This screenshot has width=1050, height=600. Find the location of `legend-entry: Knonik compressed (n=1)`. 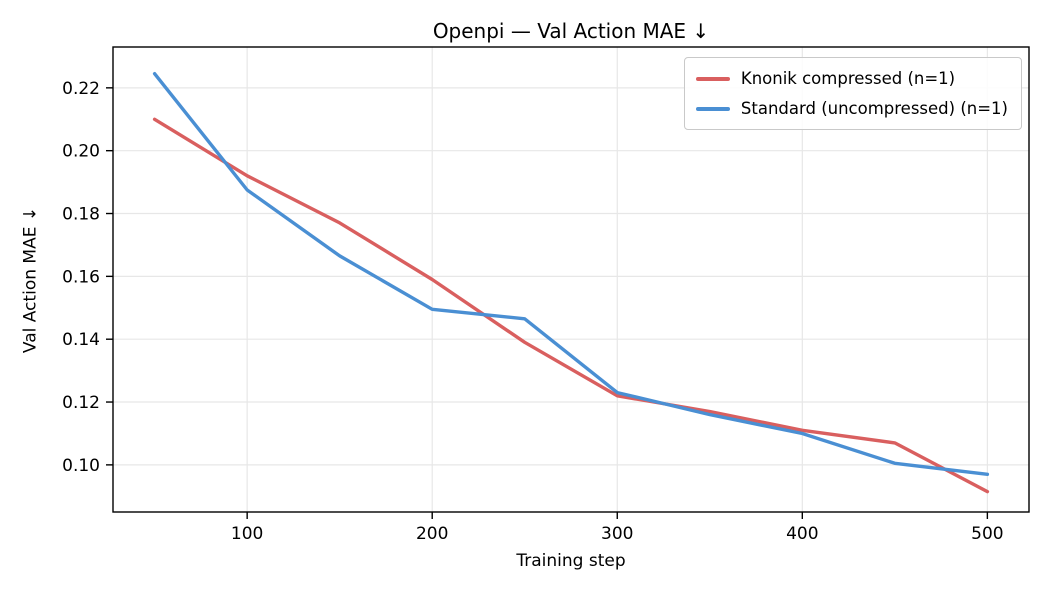

legend-entry: Knonik compressed (n=1) is located at coordinates (851, 78).